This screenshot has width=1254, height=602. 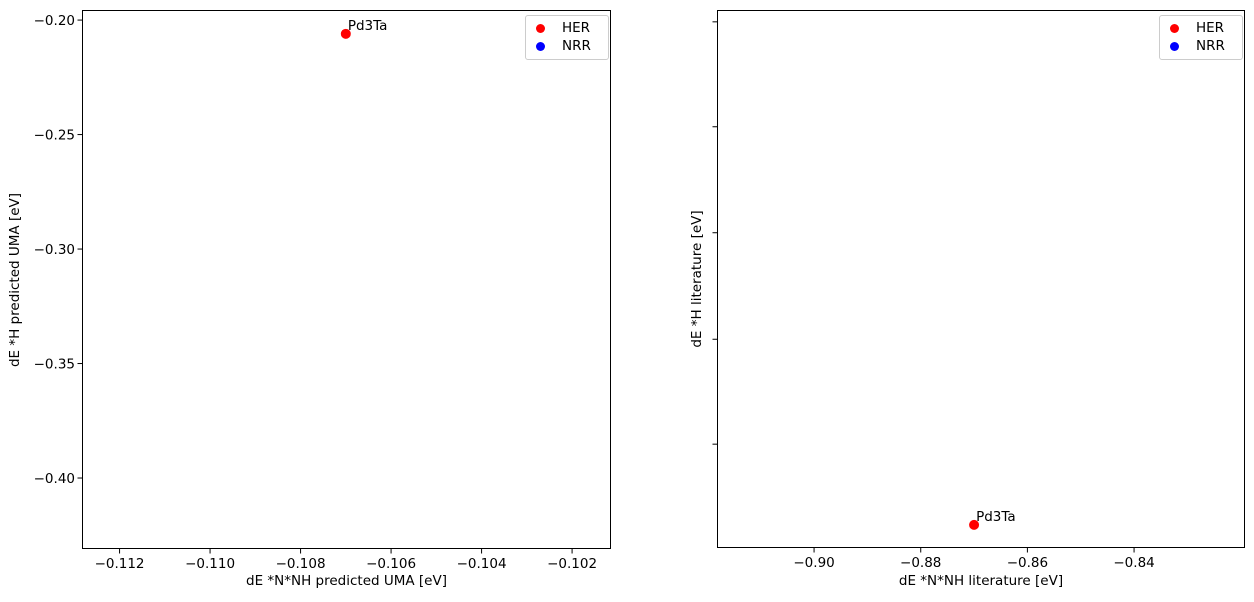 What do you see at coordinates (572, 564) in the screenshot?
I see `x-tick-label: −0.102` at bounding box center [572, 564].